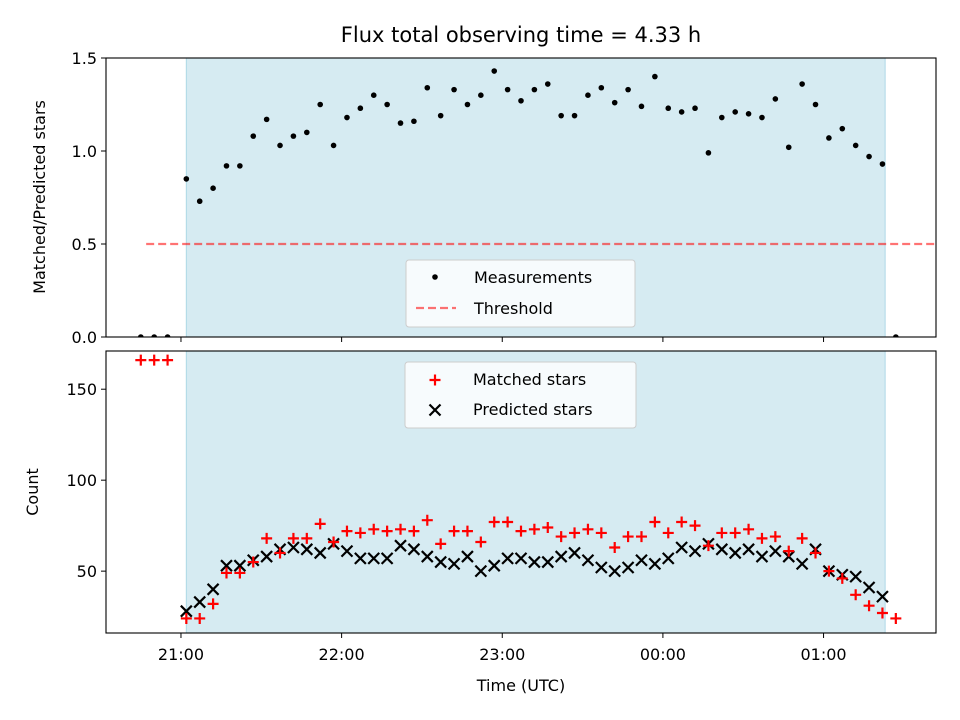 The image size is (960, 720). What do you see at coordinates (435, 277) in the screenshot?
I see `legend-measurement-marker` at bounding box center [435, 277].